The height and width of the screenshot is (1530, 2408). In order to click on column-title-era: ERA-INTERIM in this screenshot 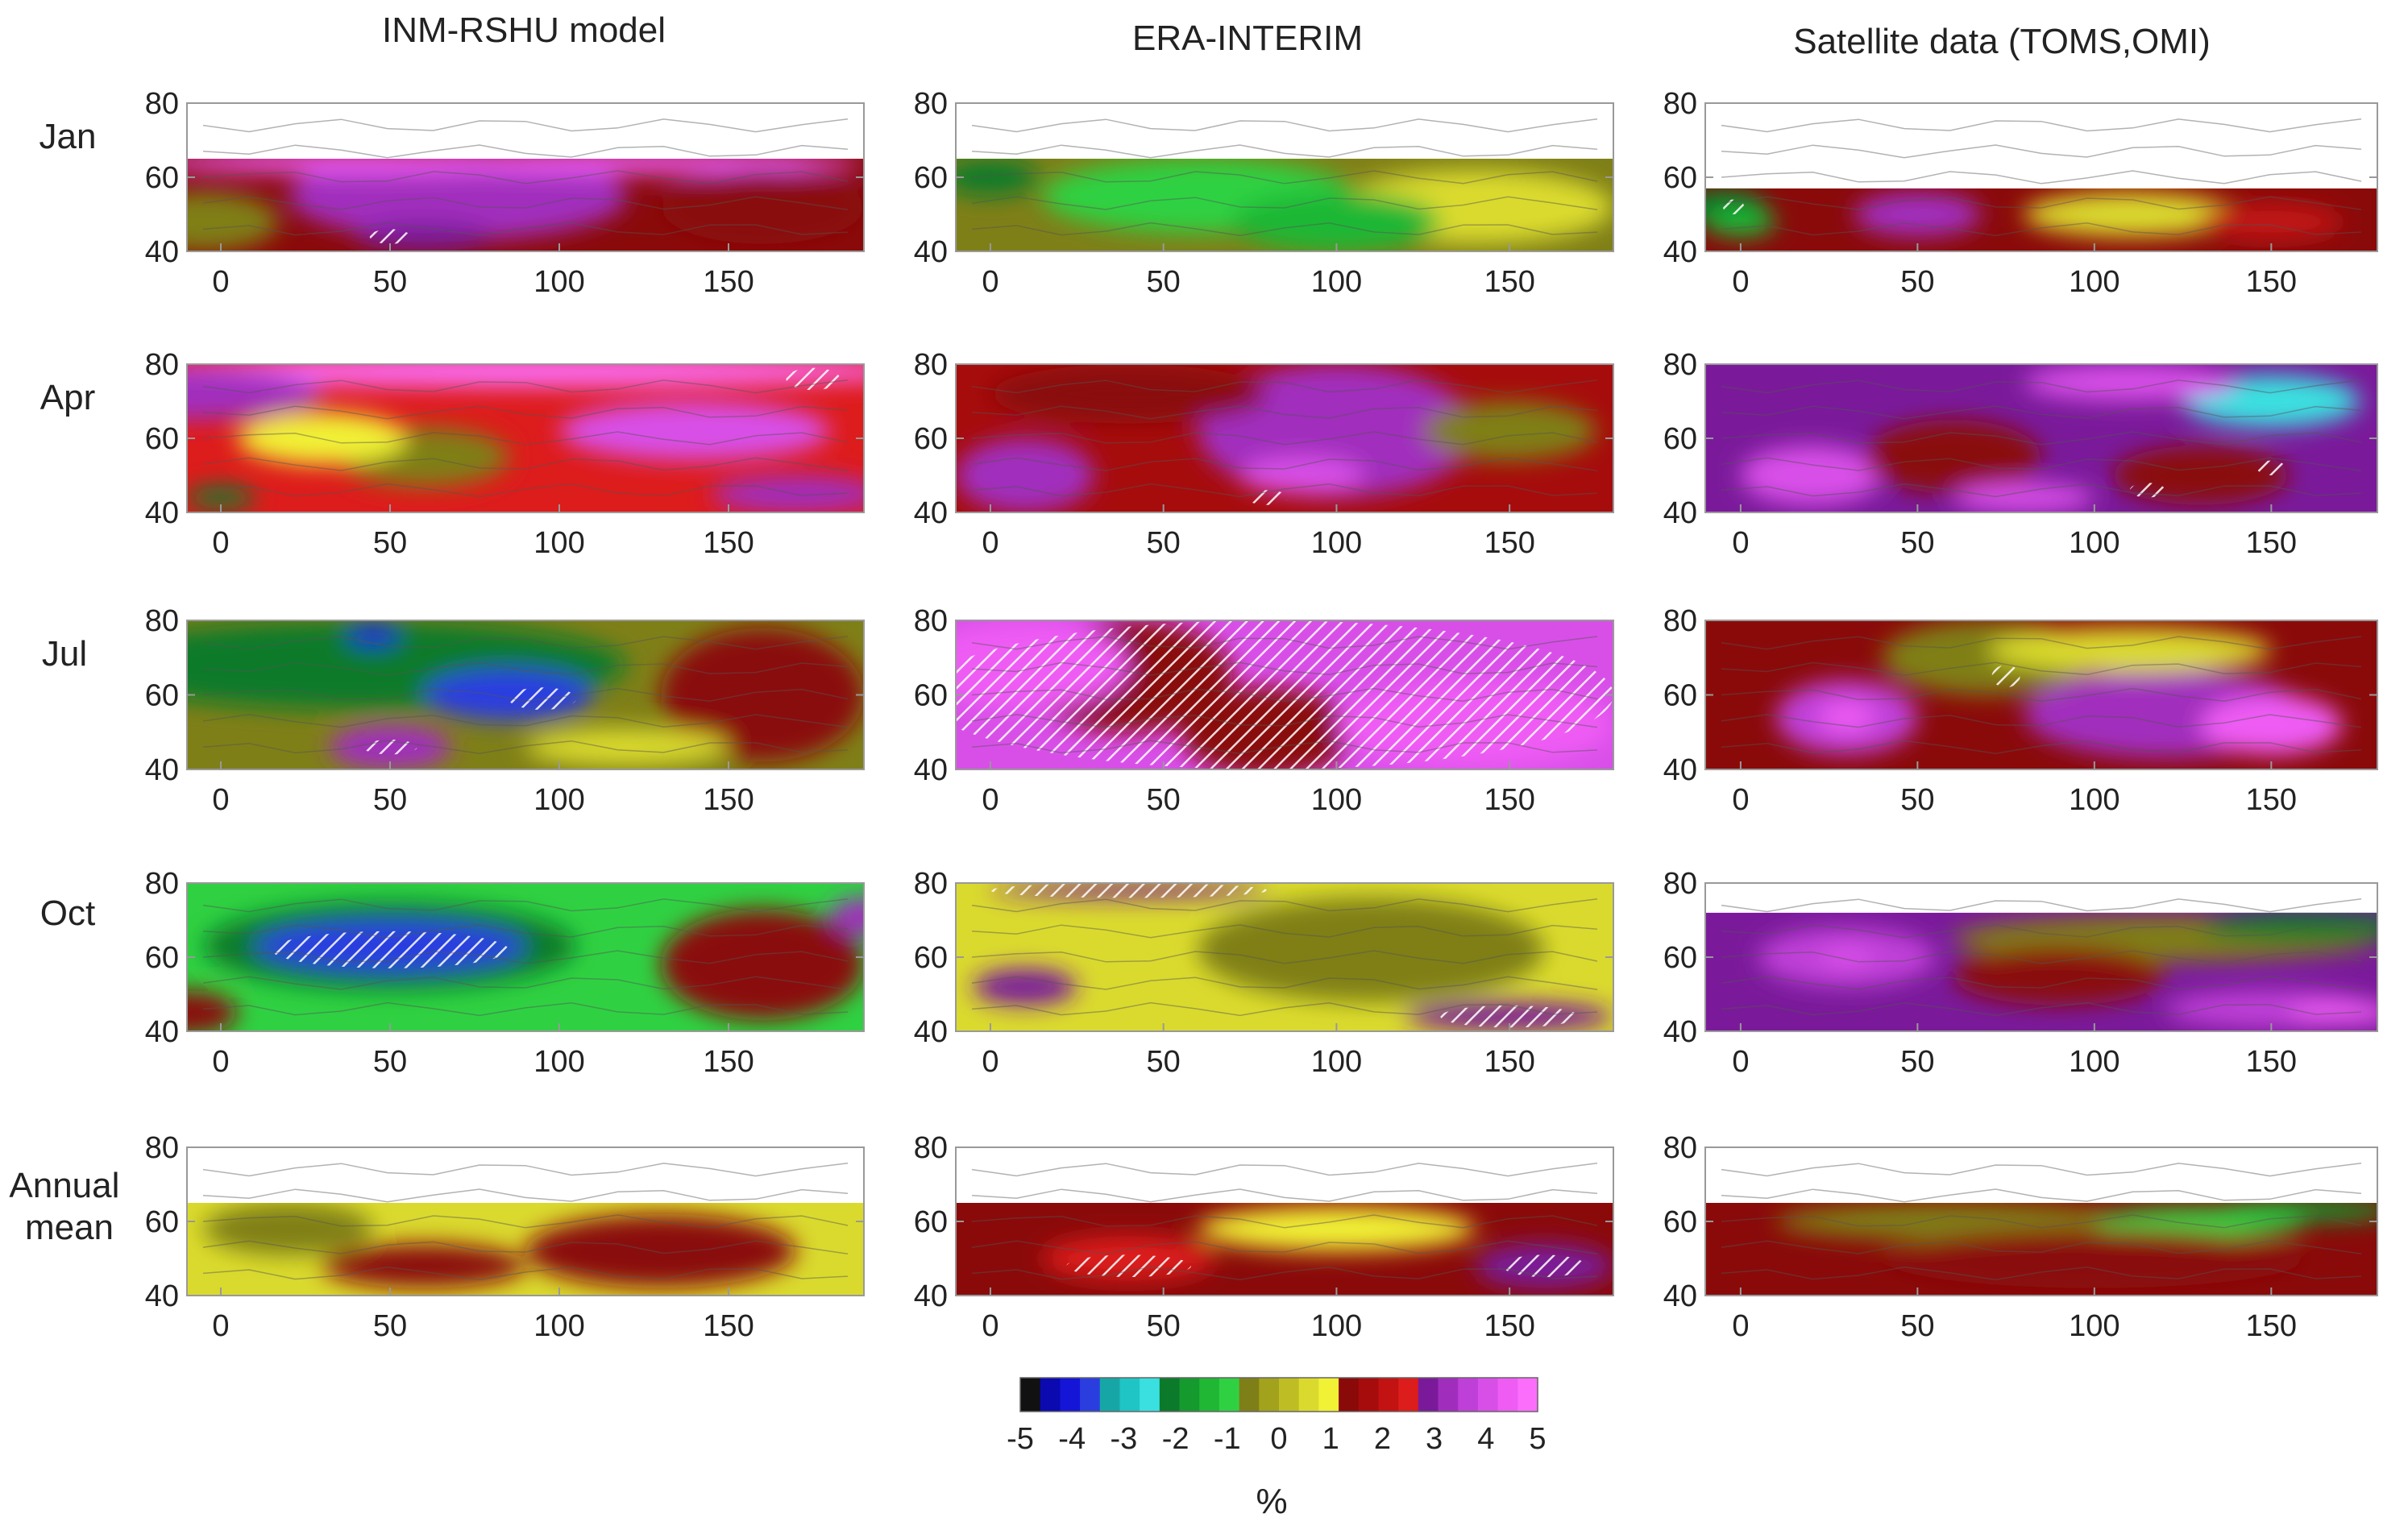, I will do `click(1247, 38)`.